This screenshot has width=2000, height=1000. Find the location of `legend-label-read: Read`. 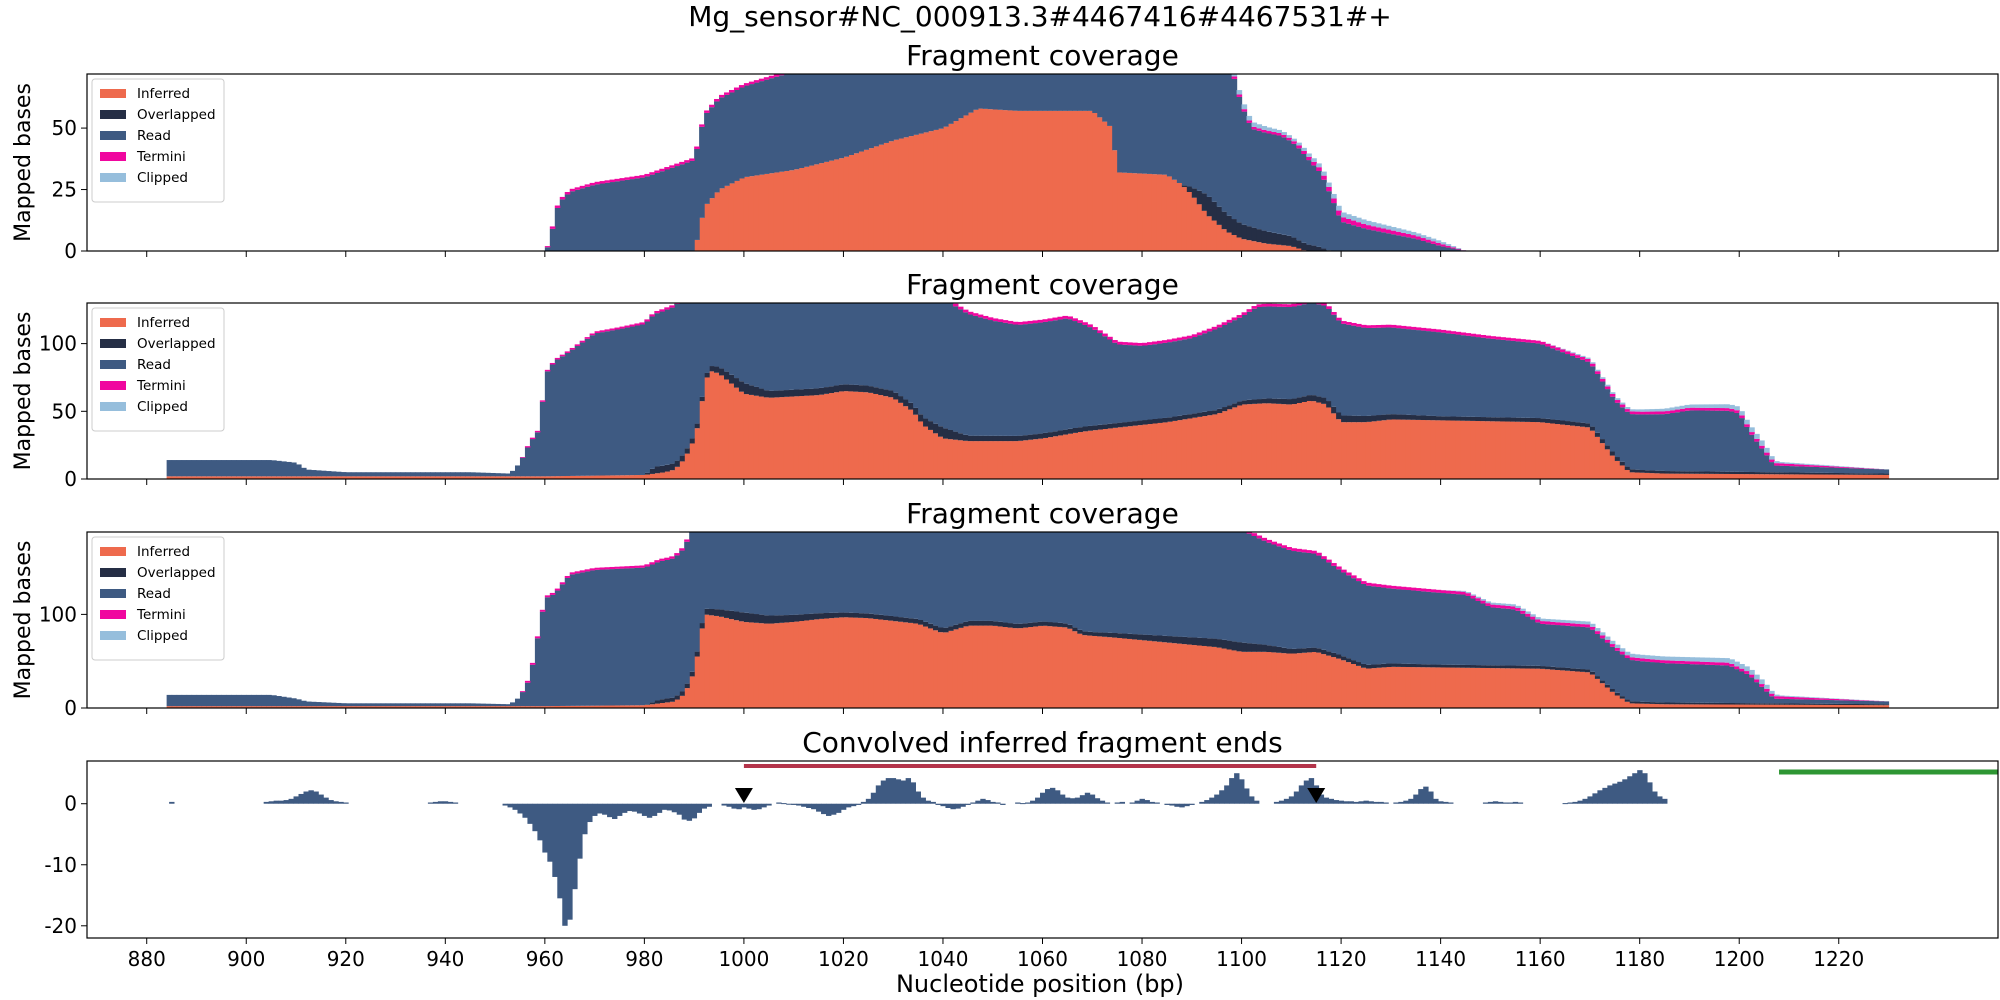

legend-label-read: Read is located at coordinates (154, 594).